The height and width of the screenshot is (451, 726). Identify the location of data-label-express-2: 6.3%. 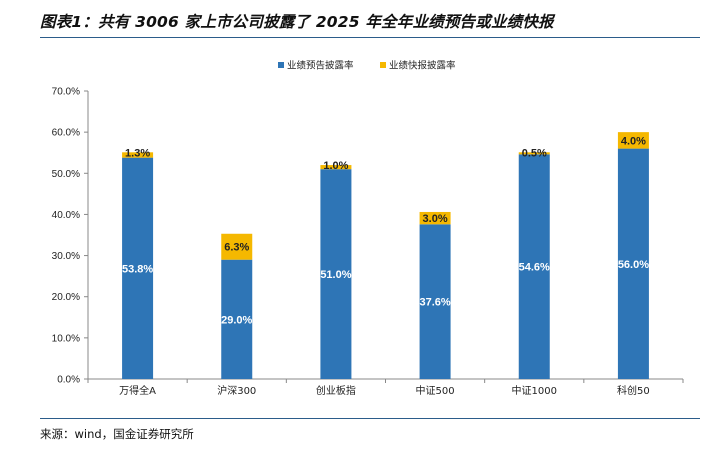
(236, 248).